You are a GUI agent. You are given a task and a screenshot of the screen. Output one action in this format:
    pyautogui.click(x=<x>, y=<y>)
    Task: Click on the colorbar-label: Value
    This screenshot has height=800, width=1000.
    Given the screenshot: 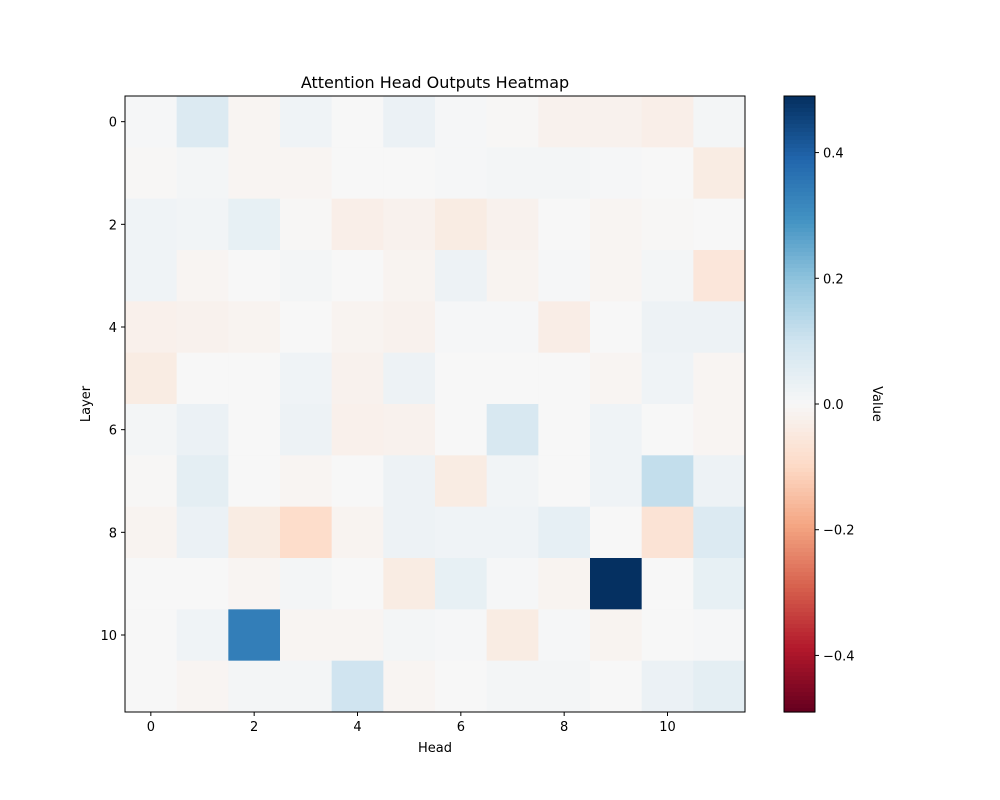 What is the action you would take?
    pyautogui.click(x=876, y=404)
    